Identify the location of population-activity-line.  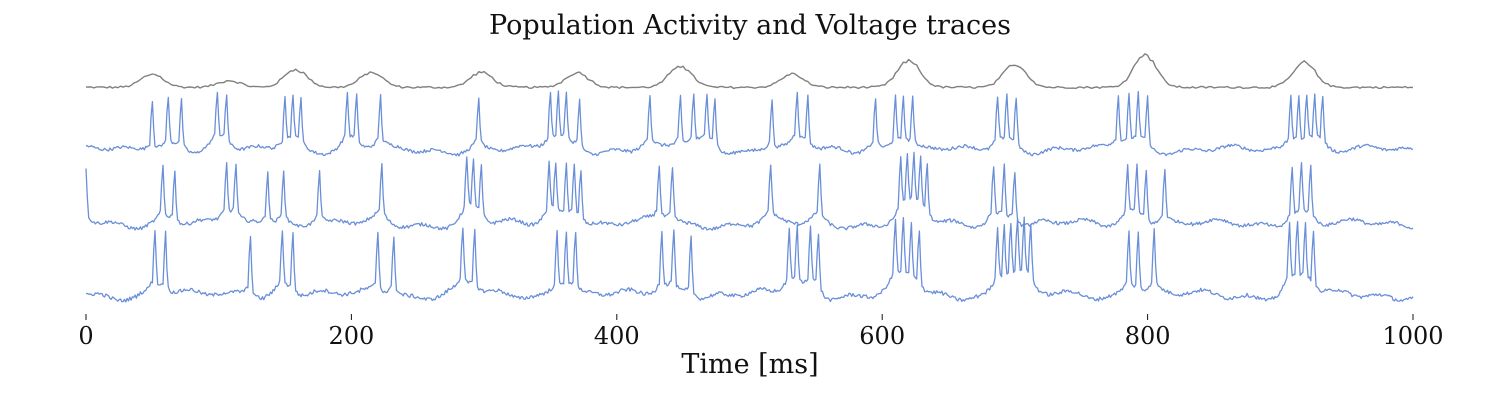
(749, 71).